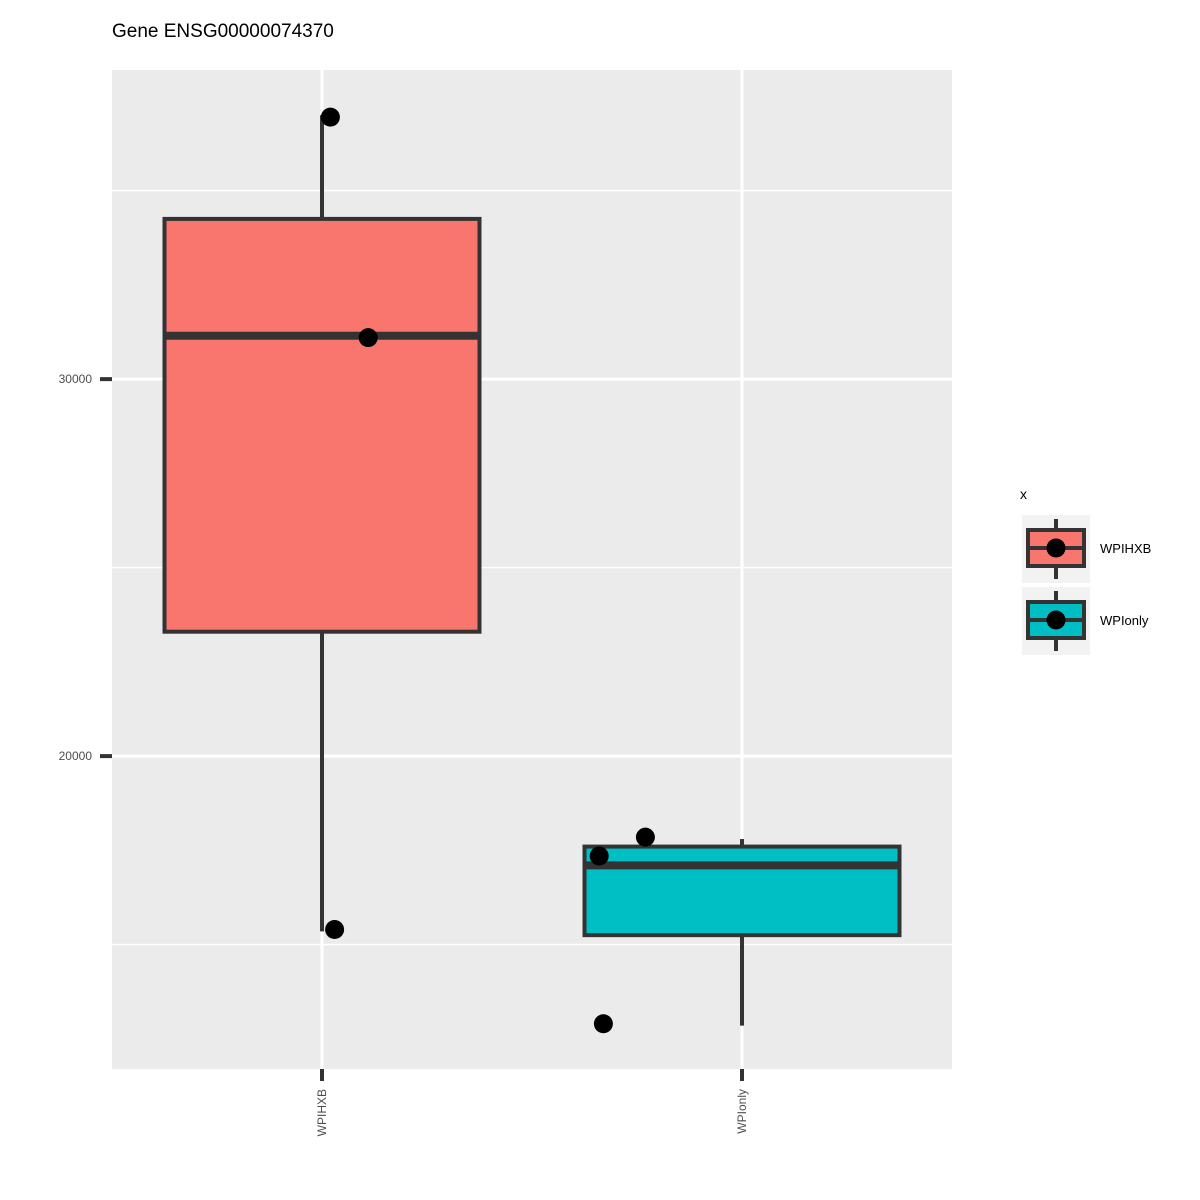 The image size is (1200, 1200). I want to click on x-tick-label: WPIHXB, so click(322, 1112).